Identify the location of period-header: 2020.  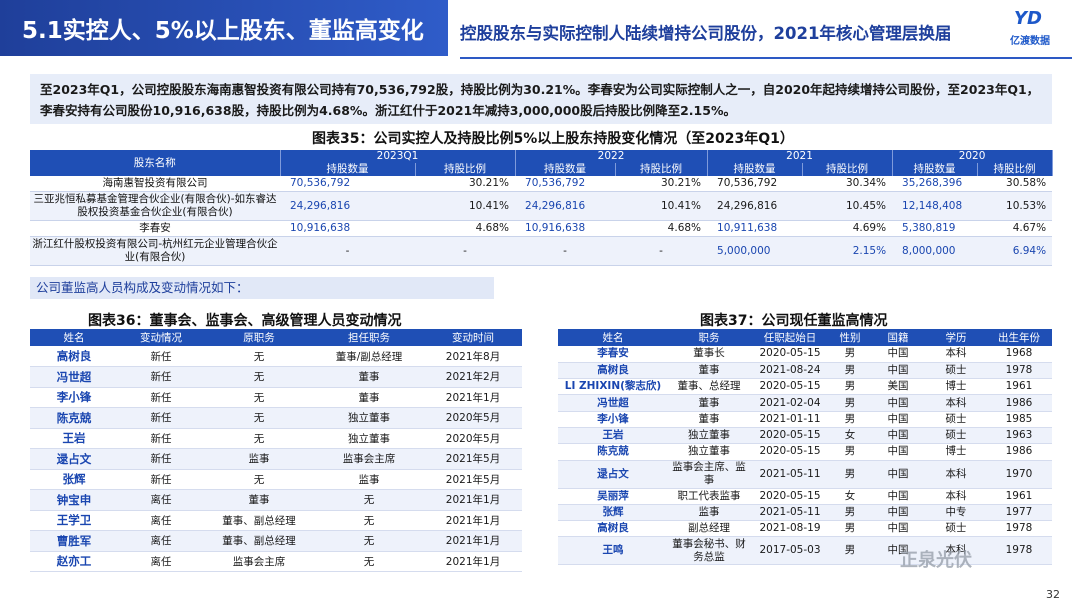
(972, 156).